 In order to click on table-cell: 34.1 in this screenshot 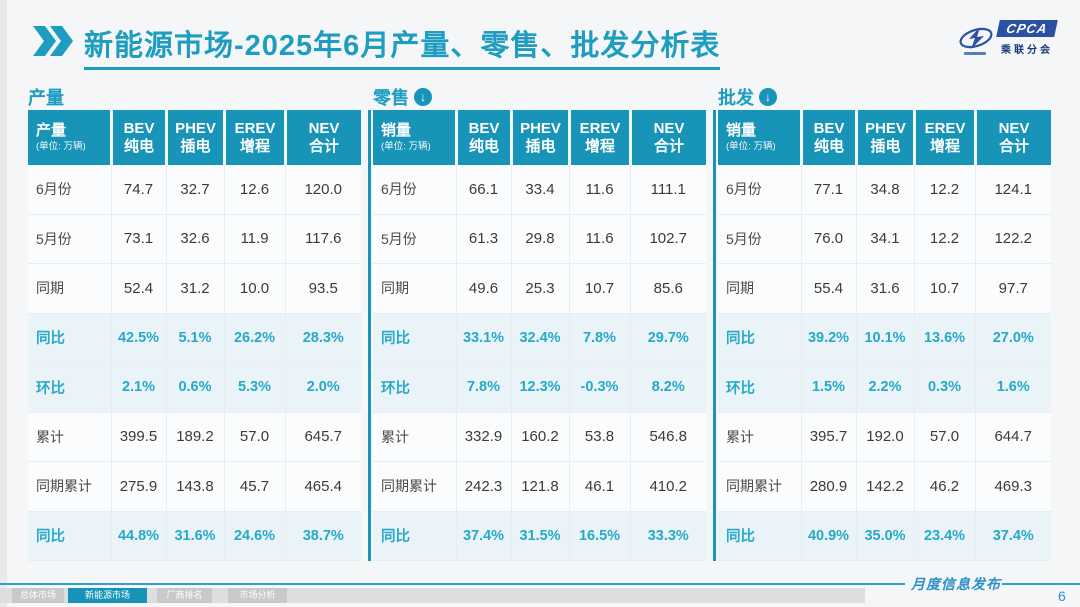, I will do `click(886, 238)`.